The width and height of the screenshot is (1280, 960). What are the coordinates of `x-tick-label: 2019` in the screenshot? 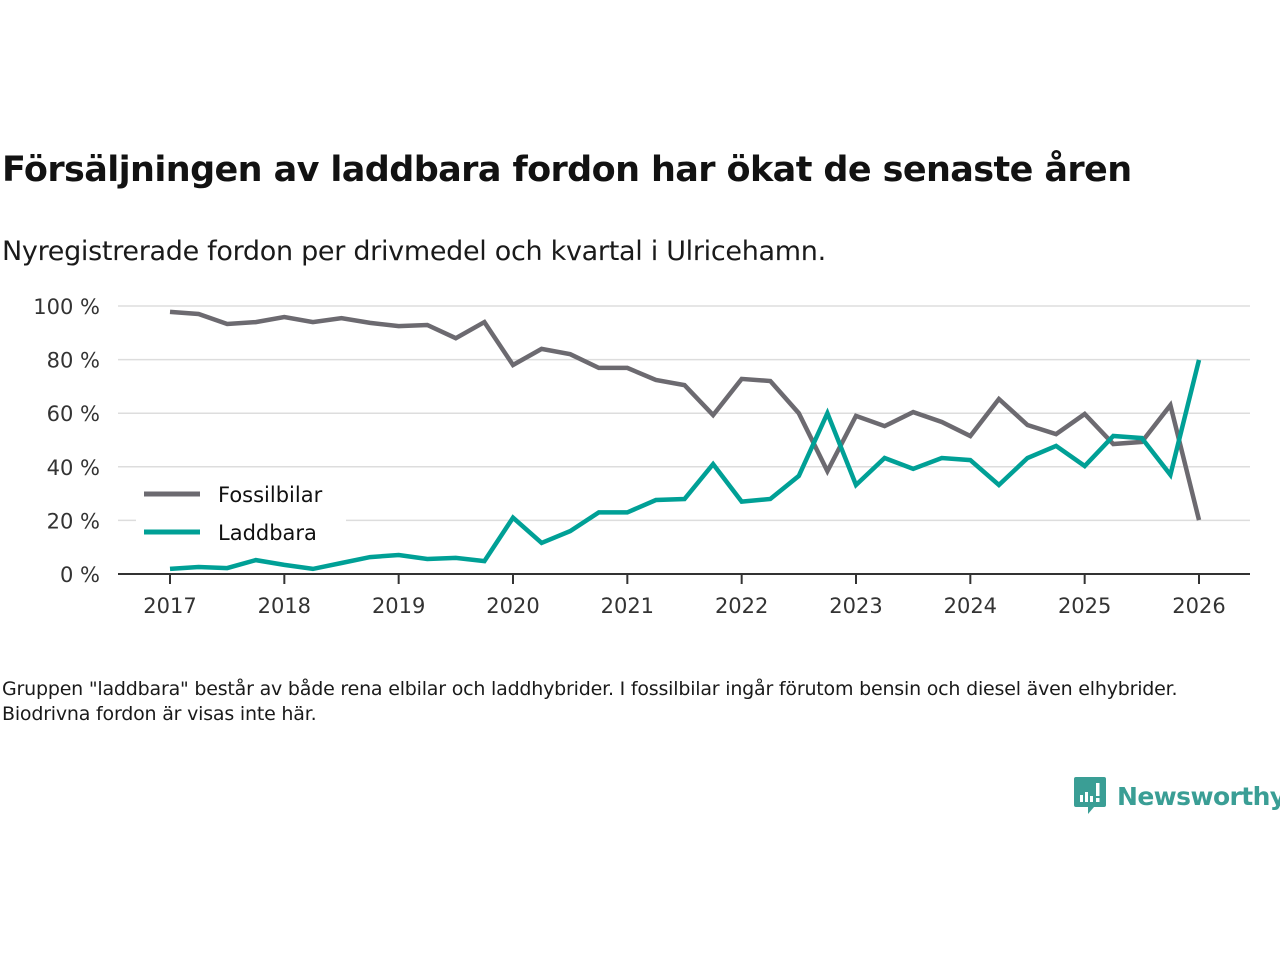 It's located at (398, 606).